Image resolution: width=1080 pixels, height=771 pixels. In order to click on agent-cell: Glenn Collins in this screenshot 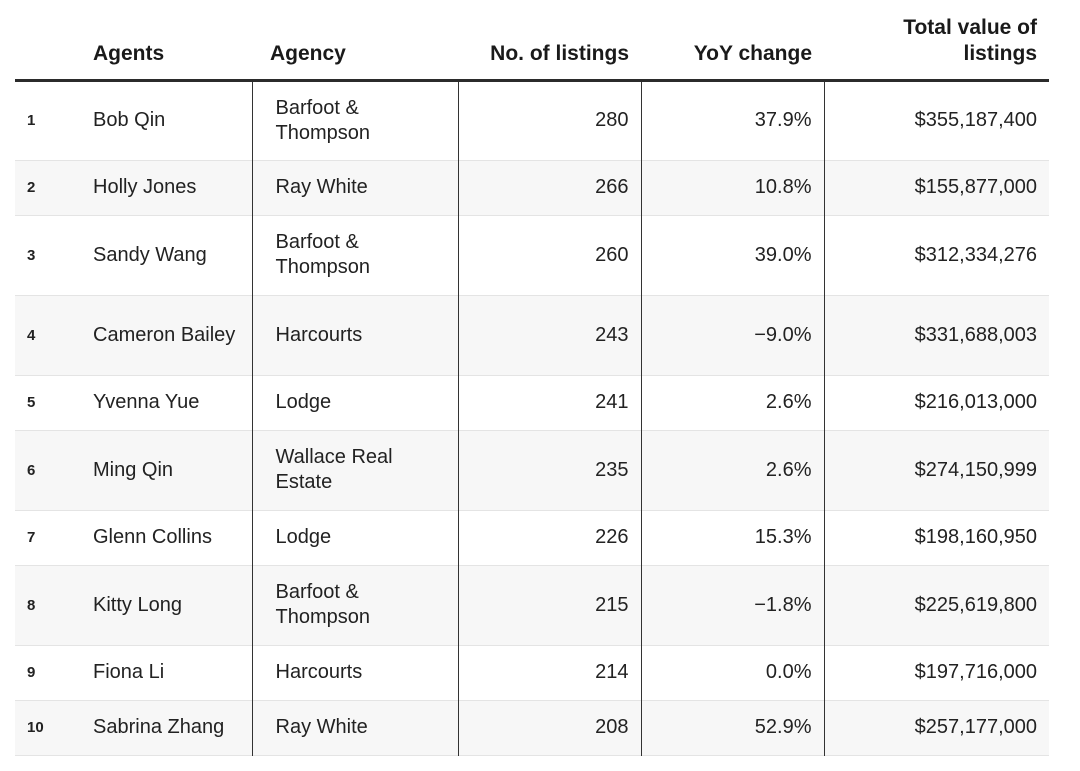, I will do `click(152, 537)`.